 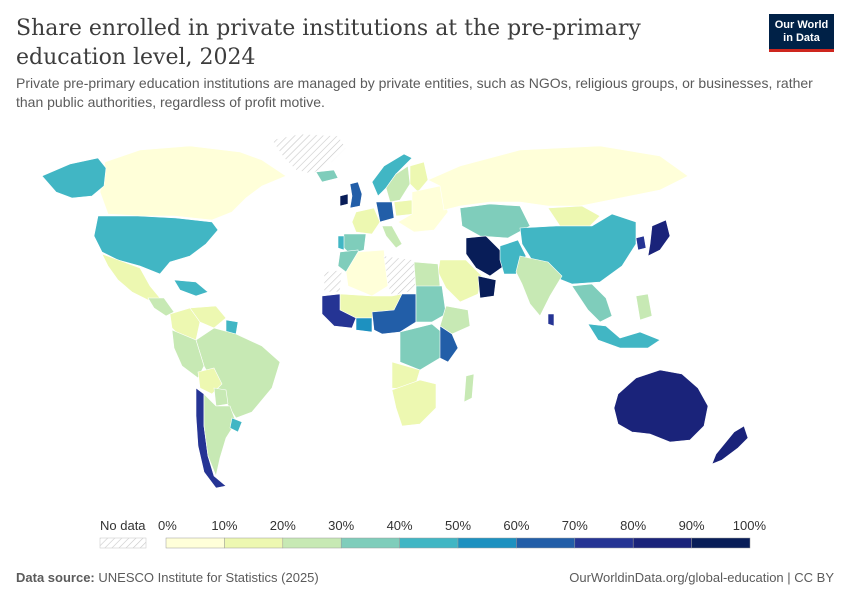 What do you see at coordinates (487, 287) in the screenshot?
I see `region-oman` at bounding box center [487, 287].